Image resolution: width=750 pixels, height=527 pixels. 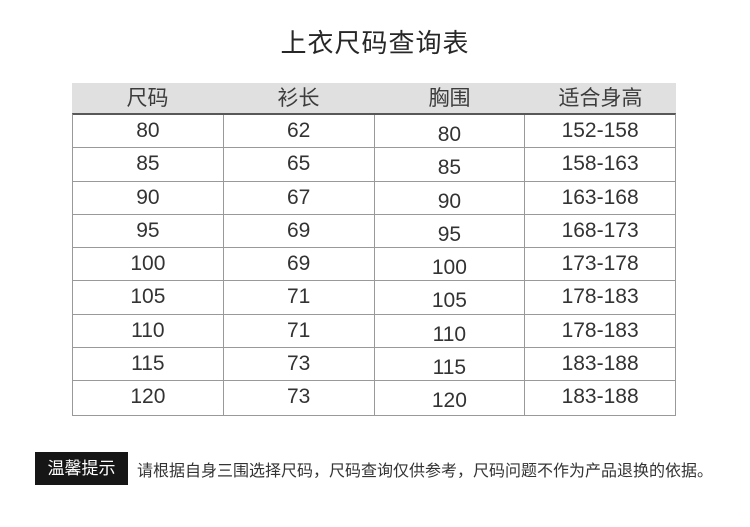 What do you see at coordinates (299, 197) in the screenshot?
I see `table-cell: 67` at bounding box center [299, 197].